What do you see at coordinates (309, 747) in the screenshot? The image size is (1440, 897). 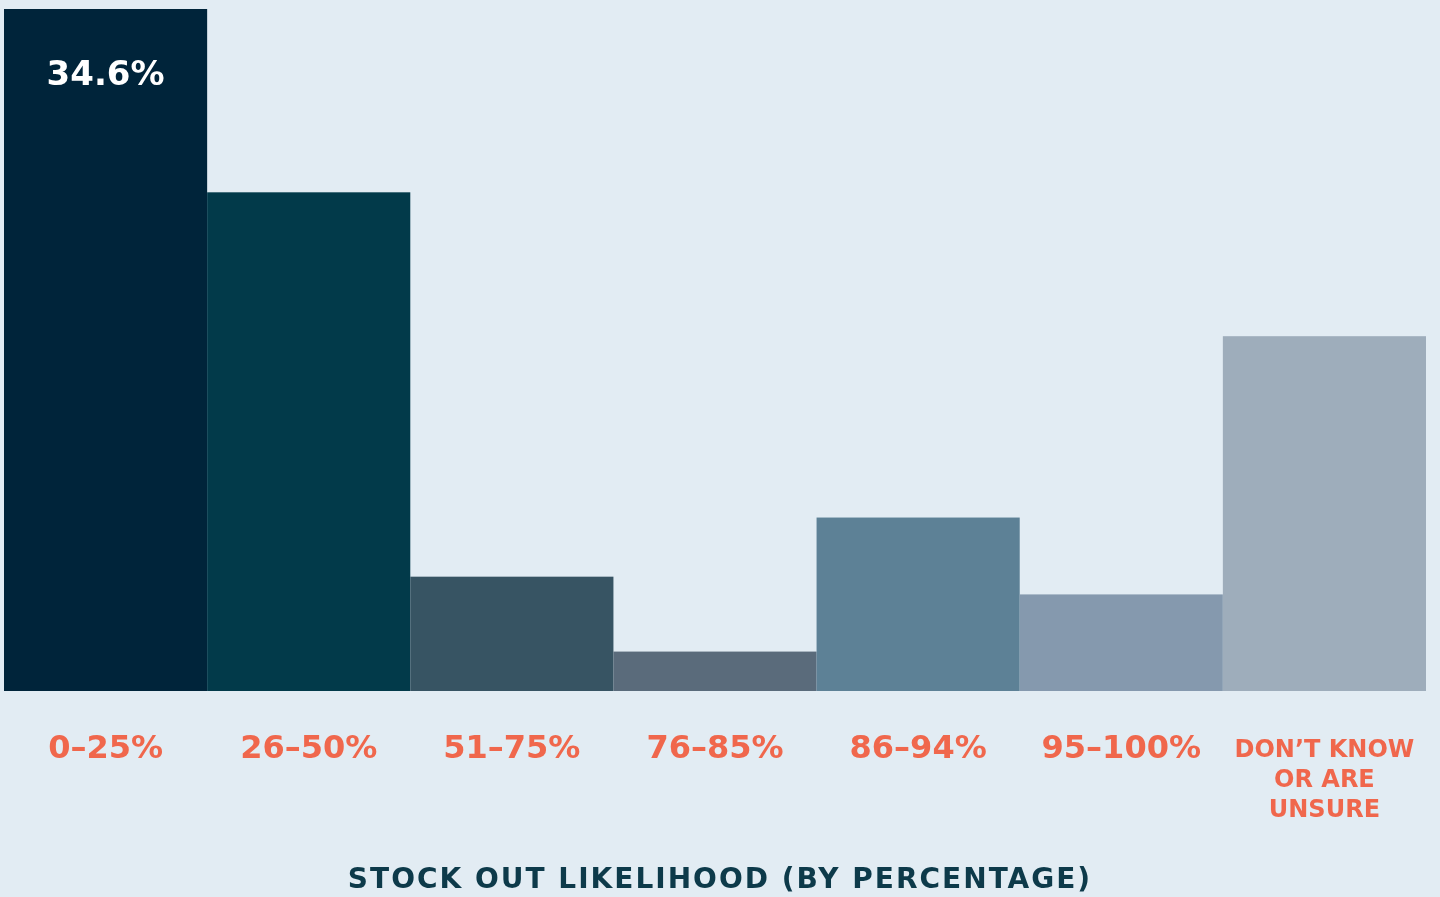 I see `x-tick-label: 26–50%` at bounding box center [309, 747].